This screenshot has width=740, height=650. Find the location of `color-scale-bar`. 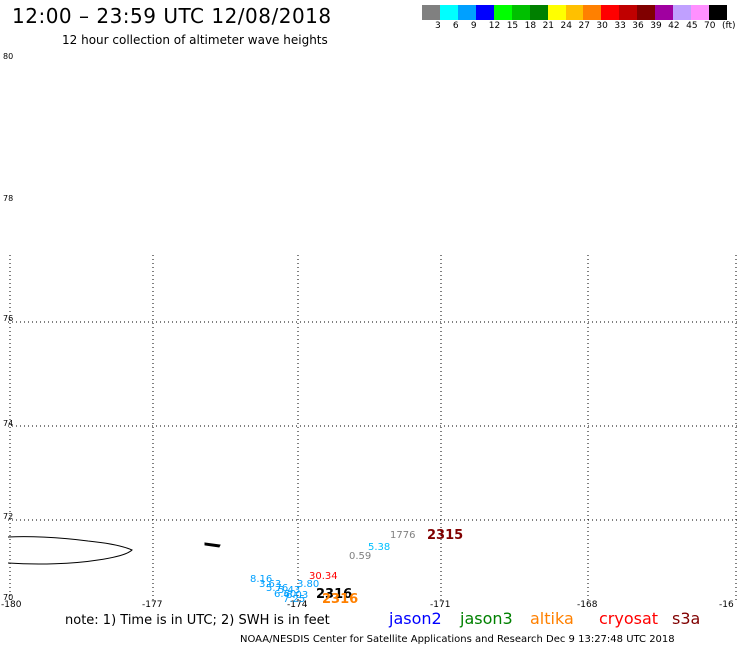

color-scale-bar is located at coordinates (574, 12).